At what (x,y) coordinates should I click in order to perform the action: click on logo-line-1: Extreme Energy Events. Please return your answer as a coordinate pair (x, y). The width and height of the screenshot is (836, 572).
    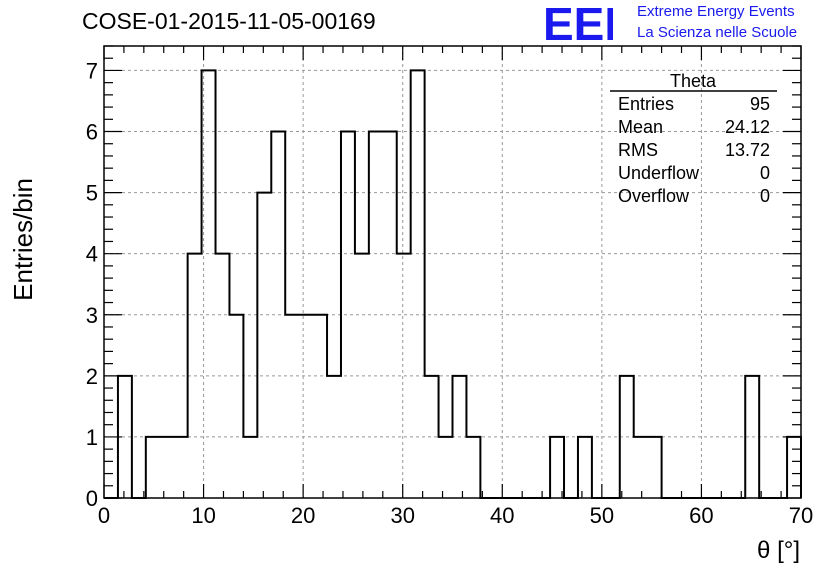
    Looking at the image, I should click on (716, 11).